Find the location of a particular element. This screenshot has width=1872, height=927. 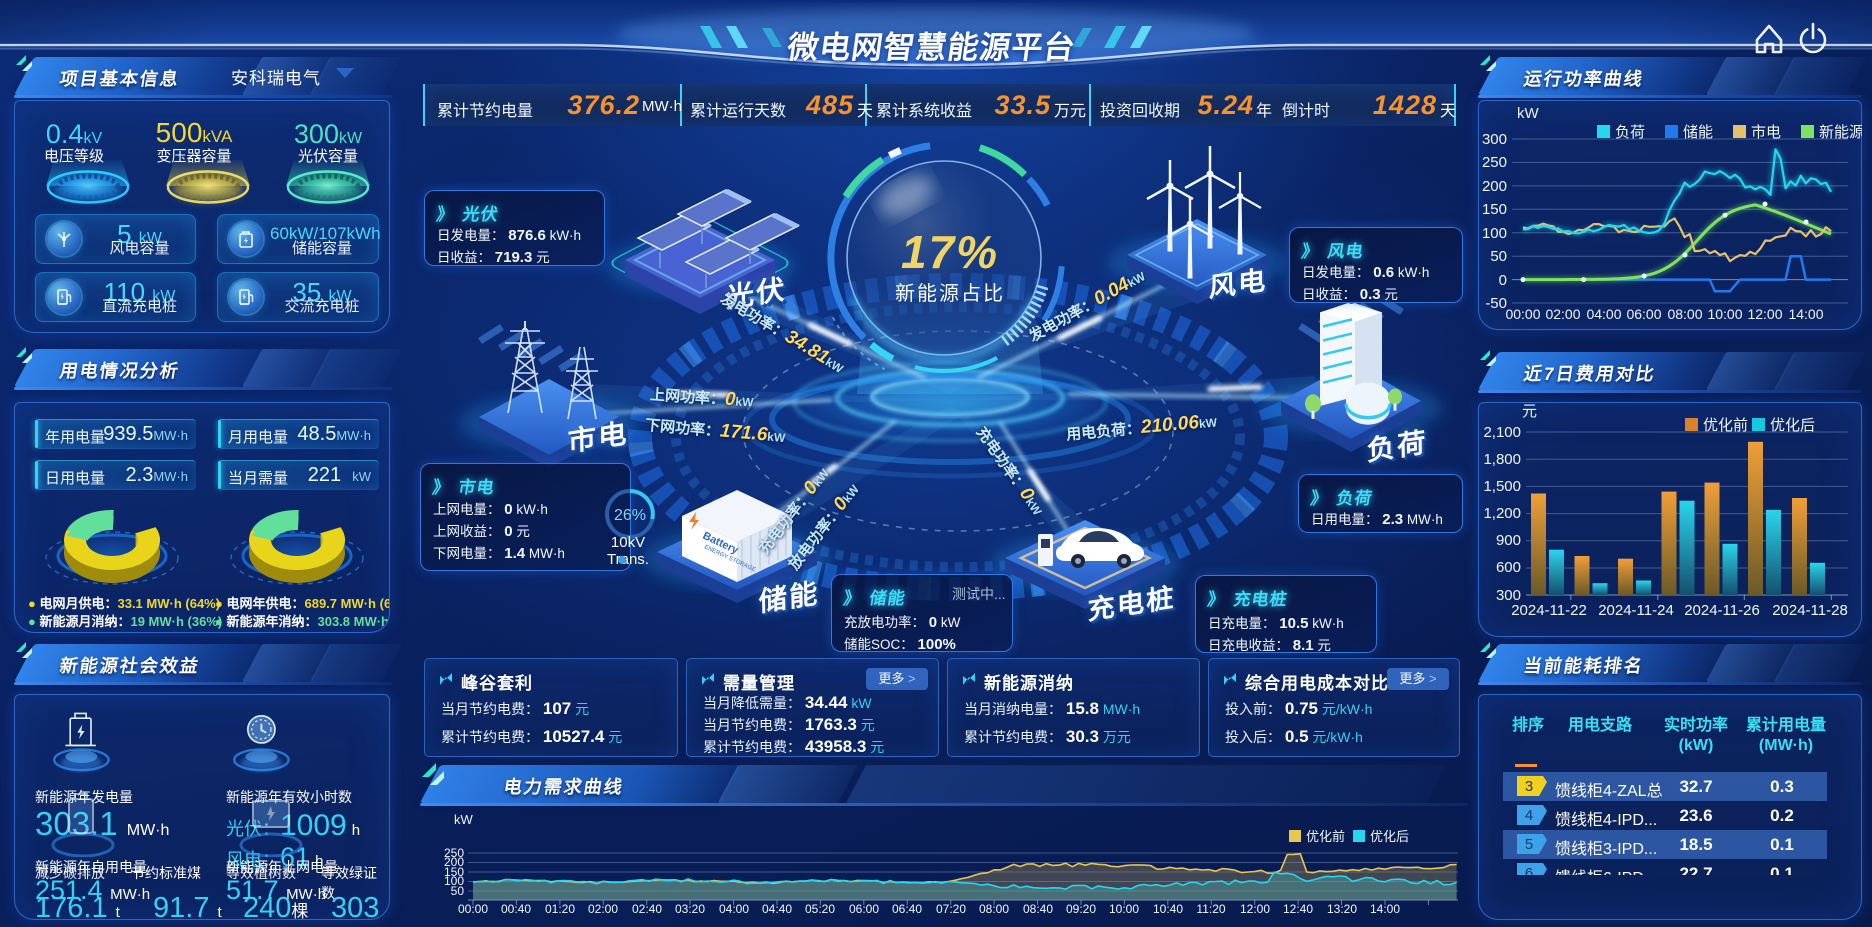

svg-text: 新能源 is located at coordinates (1840, 132).